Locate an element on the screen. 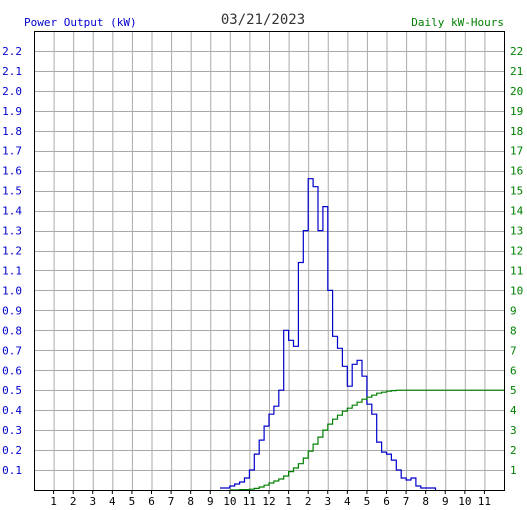 The image size is (527, 510). right-tick-label: 7 is located at coordinates (513, 350).